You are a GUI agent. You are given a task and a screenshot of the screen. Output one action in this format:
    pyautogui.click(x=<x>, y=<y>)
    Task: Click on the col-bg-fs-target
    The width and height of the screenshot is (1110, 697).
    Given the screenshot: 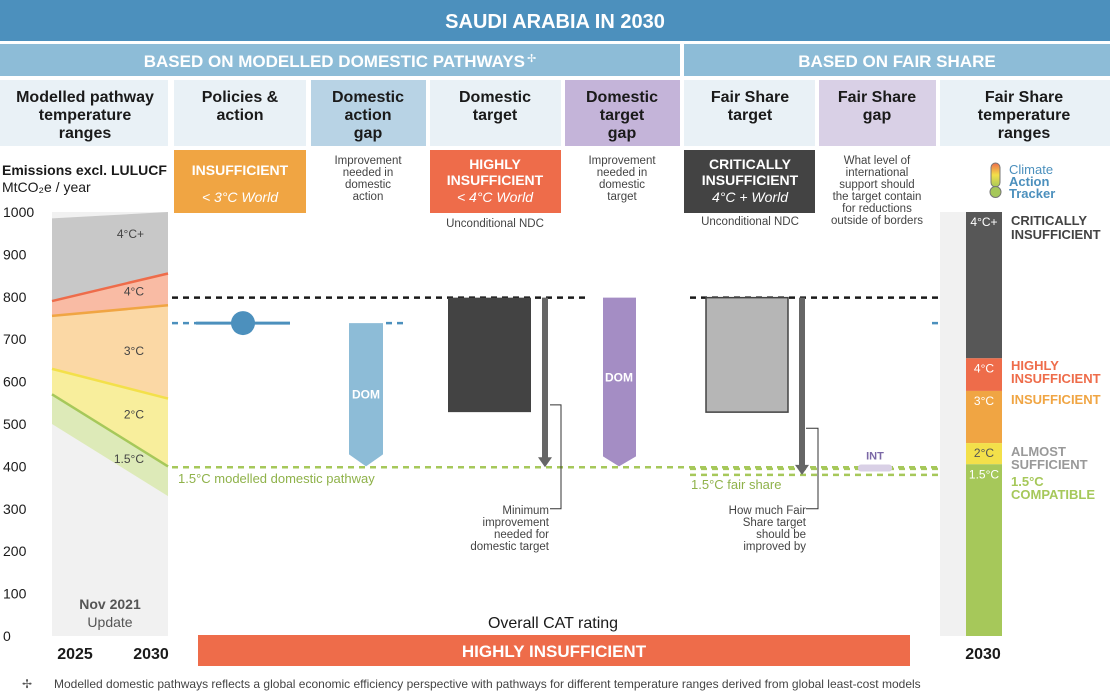 What is the action you would take?
    pyautogui.click(x=749, y=113)
    